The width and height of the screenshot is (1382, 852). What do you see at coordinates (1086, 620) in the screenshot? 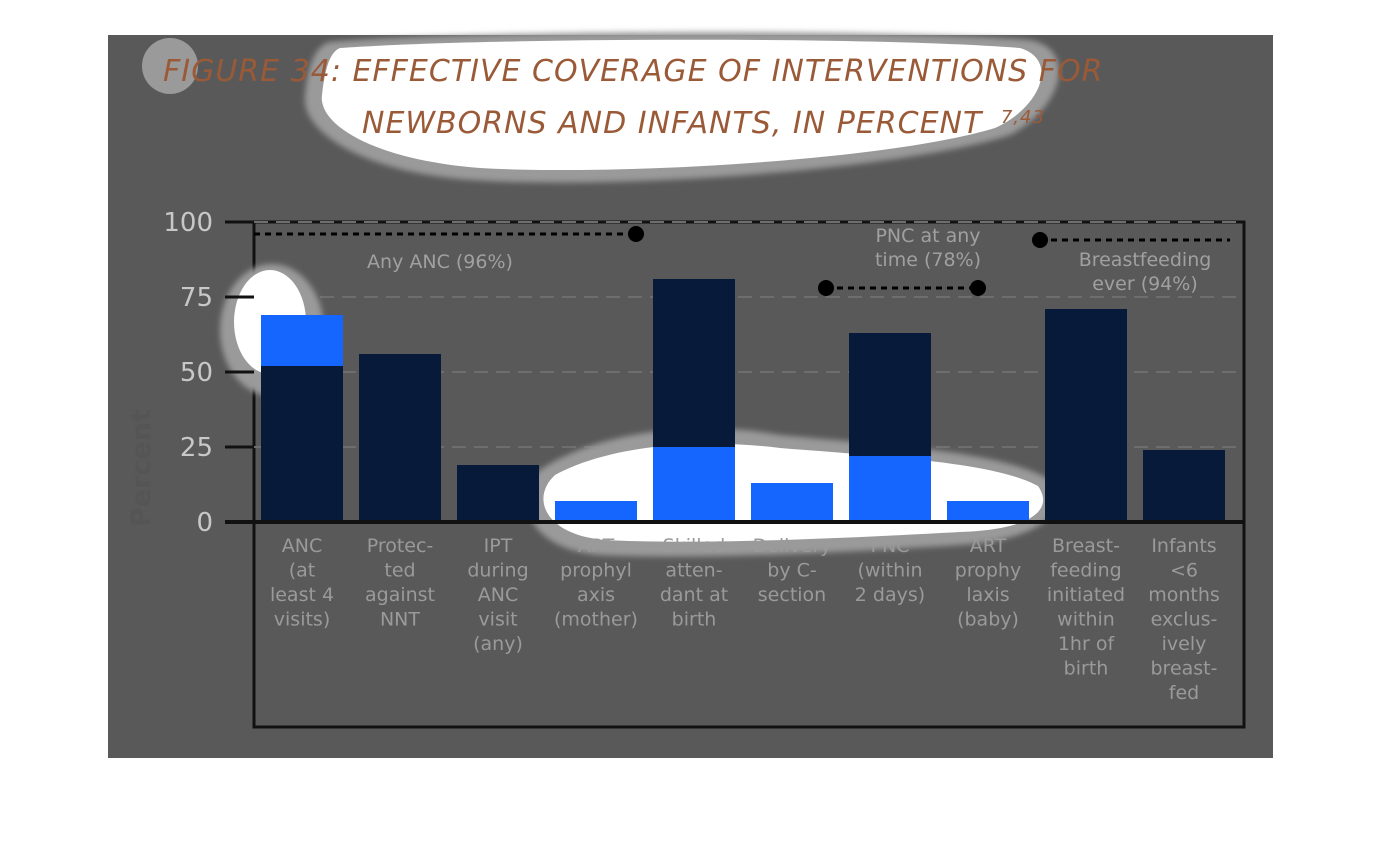
I see `category-label: within` at bounding box center [1086, 620].